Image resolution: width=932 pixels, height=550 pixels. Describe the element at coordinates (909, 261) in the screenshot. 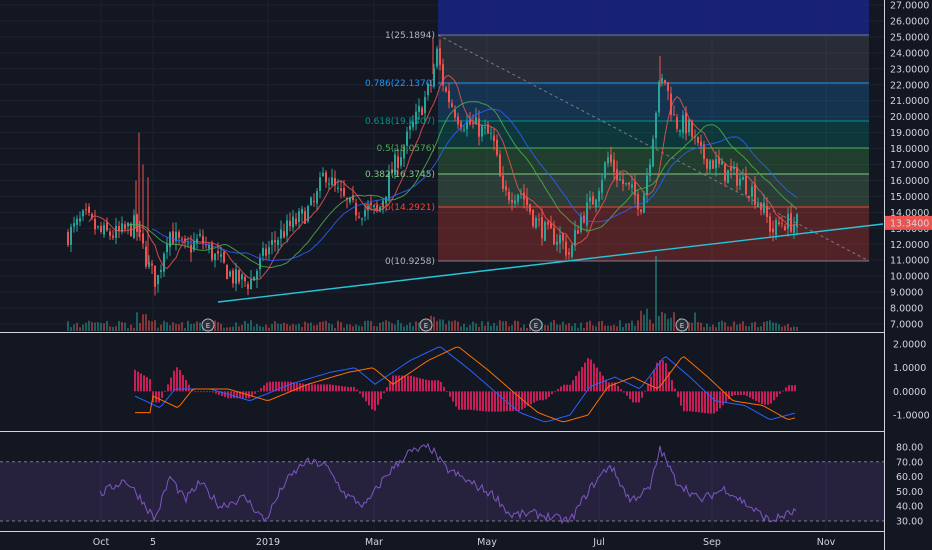

I see `price-tick-label: 11.0000` at that location.